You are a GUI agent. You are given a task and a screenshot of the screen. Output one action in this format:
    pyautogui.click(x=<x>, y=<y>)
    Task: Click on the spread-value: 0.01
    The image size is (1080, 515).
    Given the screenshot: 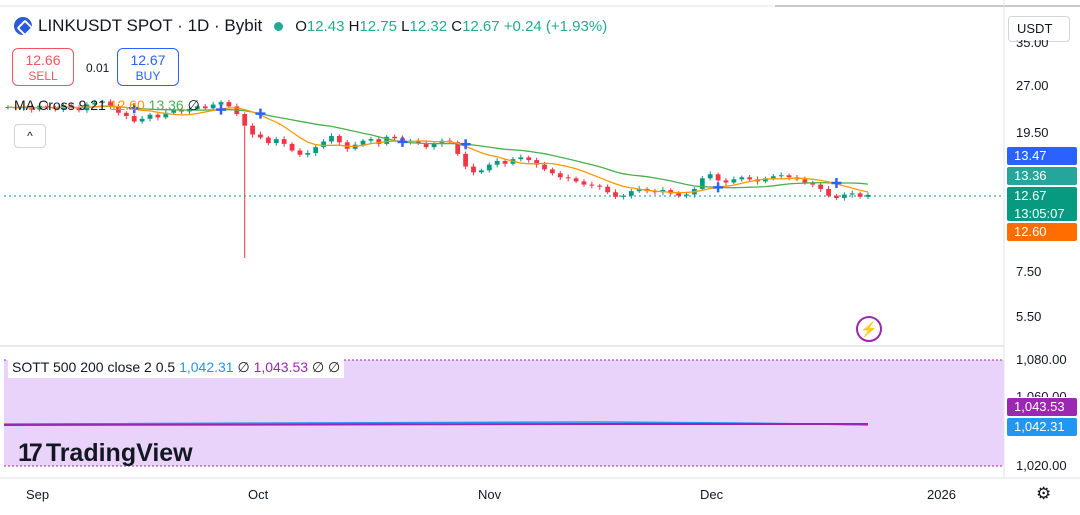 What is the action you would take?
    pyautogui.click(x=98, y=68)
    